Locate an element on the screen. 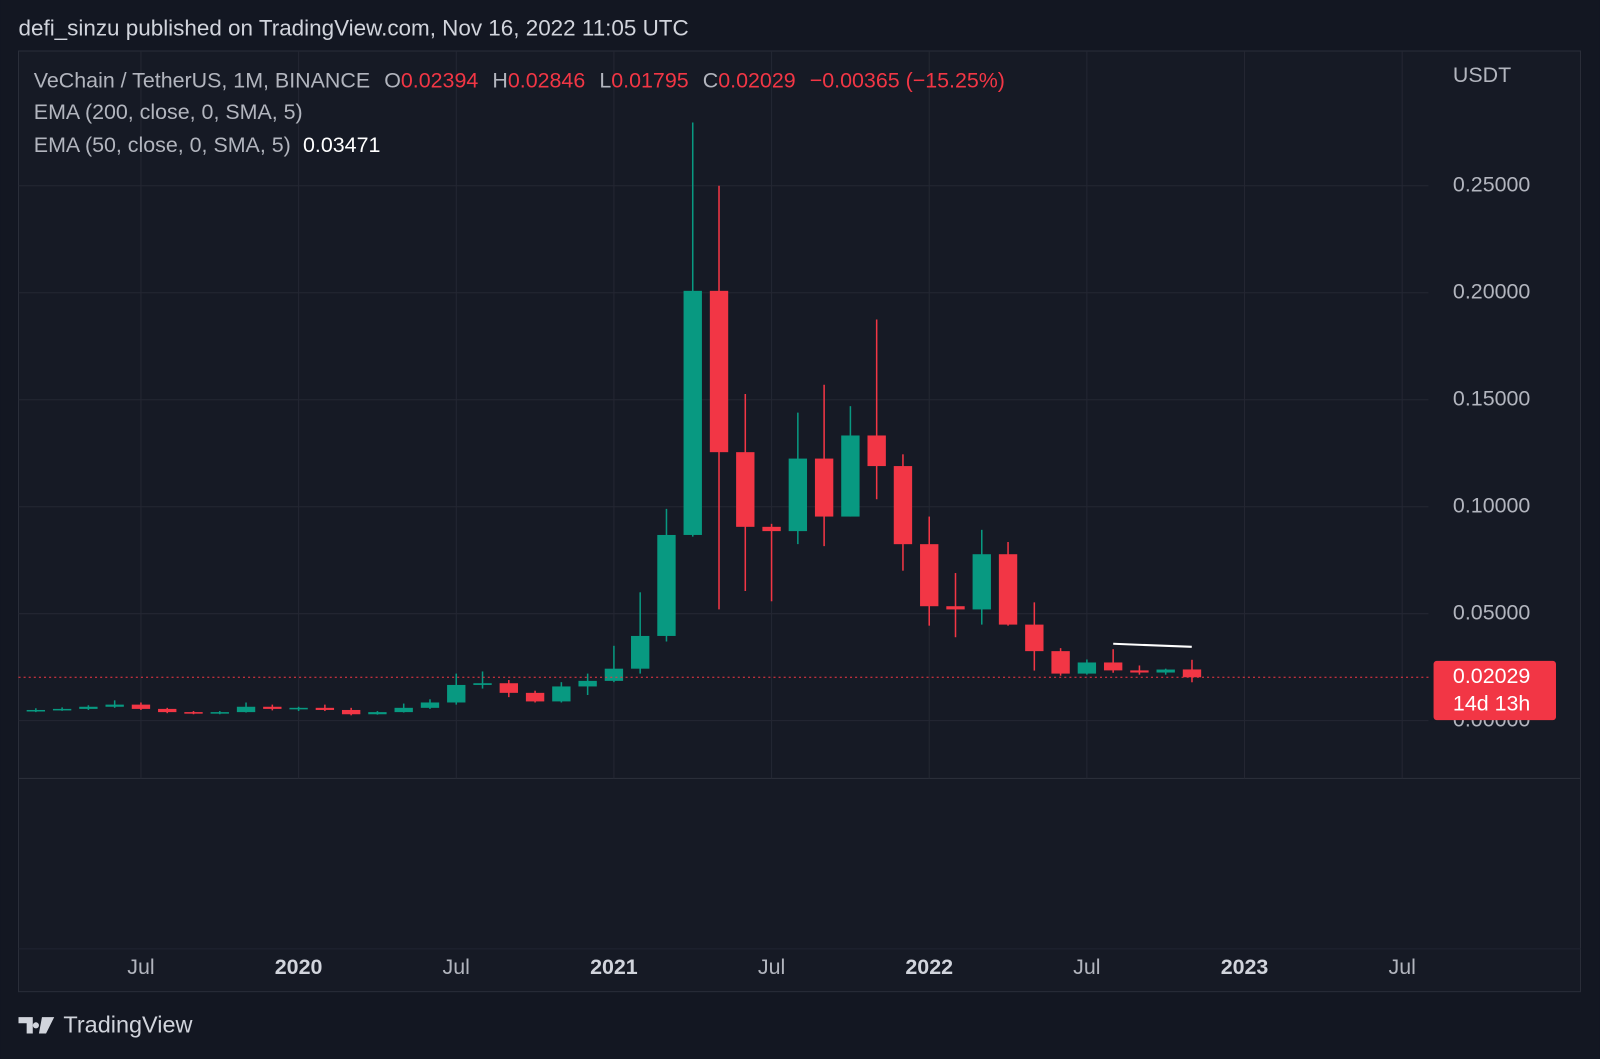  ohlc-value: 0.01795 is located at coordinates (649, 80).